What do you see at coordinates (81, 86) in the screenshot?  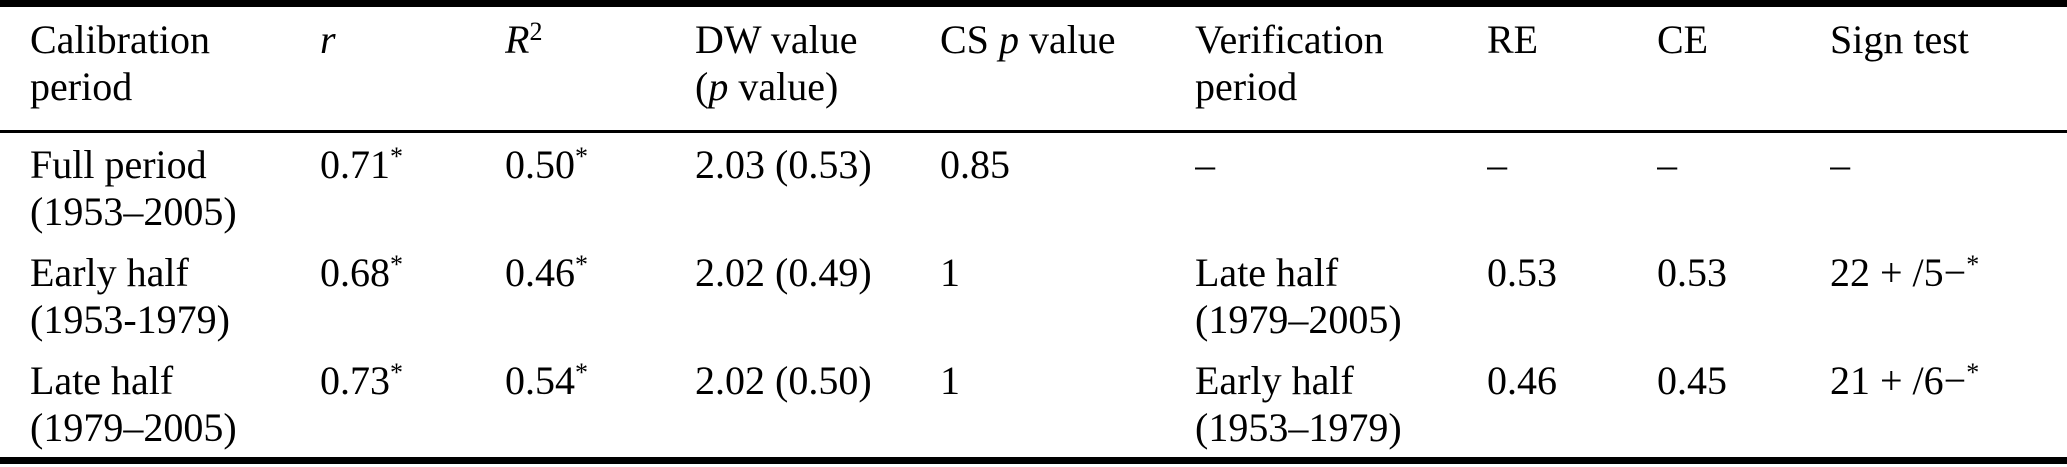 I see `header-calibration-line-2: period` at bounding box center [81, 86].